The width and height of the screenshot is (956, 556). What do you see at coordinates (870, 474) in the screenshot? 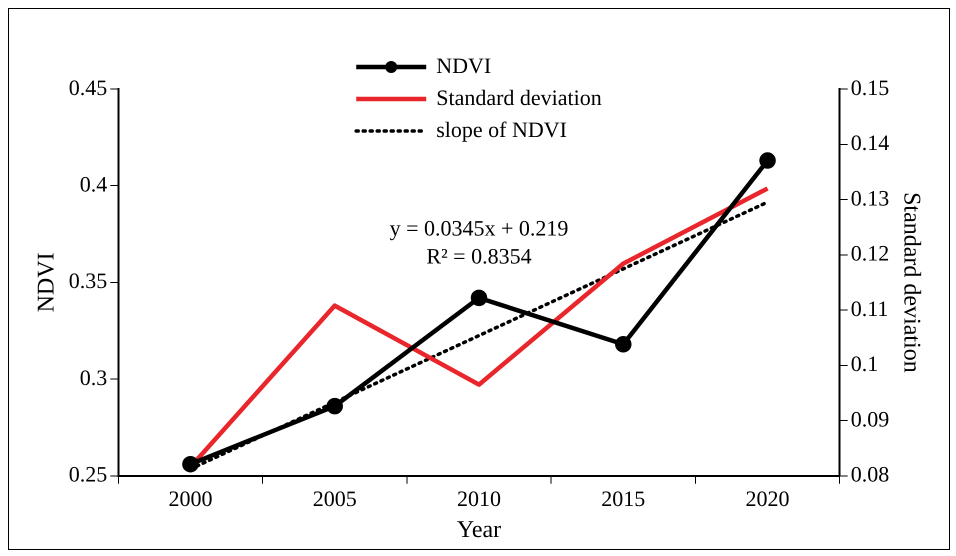
I see `y2-tick-label: 0.08` at bounding box center [870, 474].